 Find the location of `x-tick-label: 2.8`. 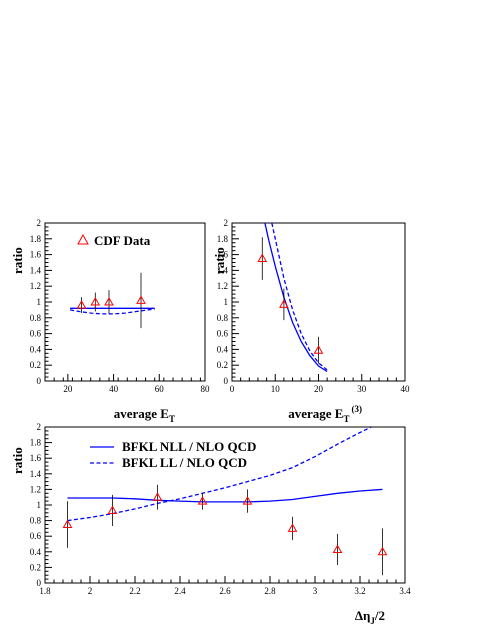

x-tick-label: 2.8 is located at coordinates (270, 591).